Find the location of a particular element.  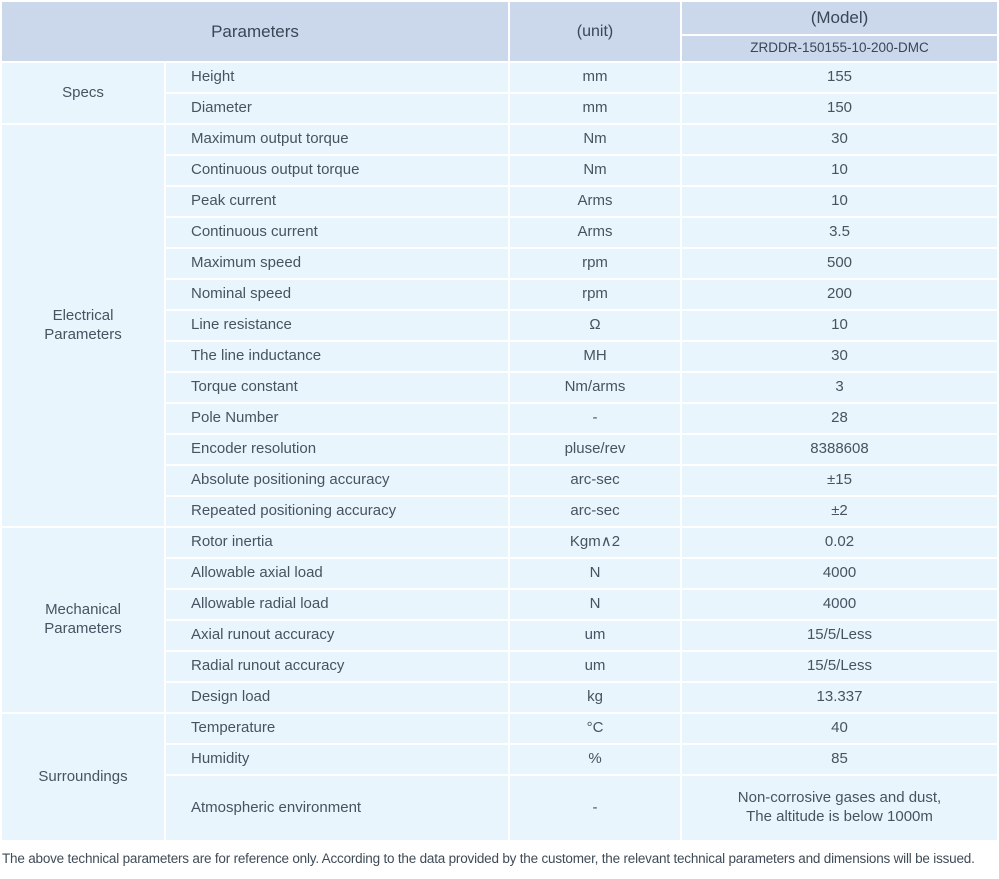

table-row: Radial runout accuracy um 15/5/Less is located at coordinates (499, 666).